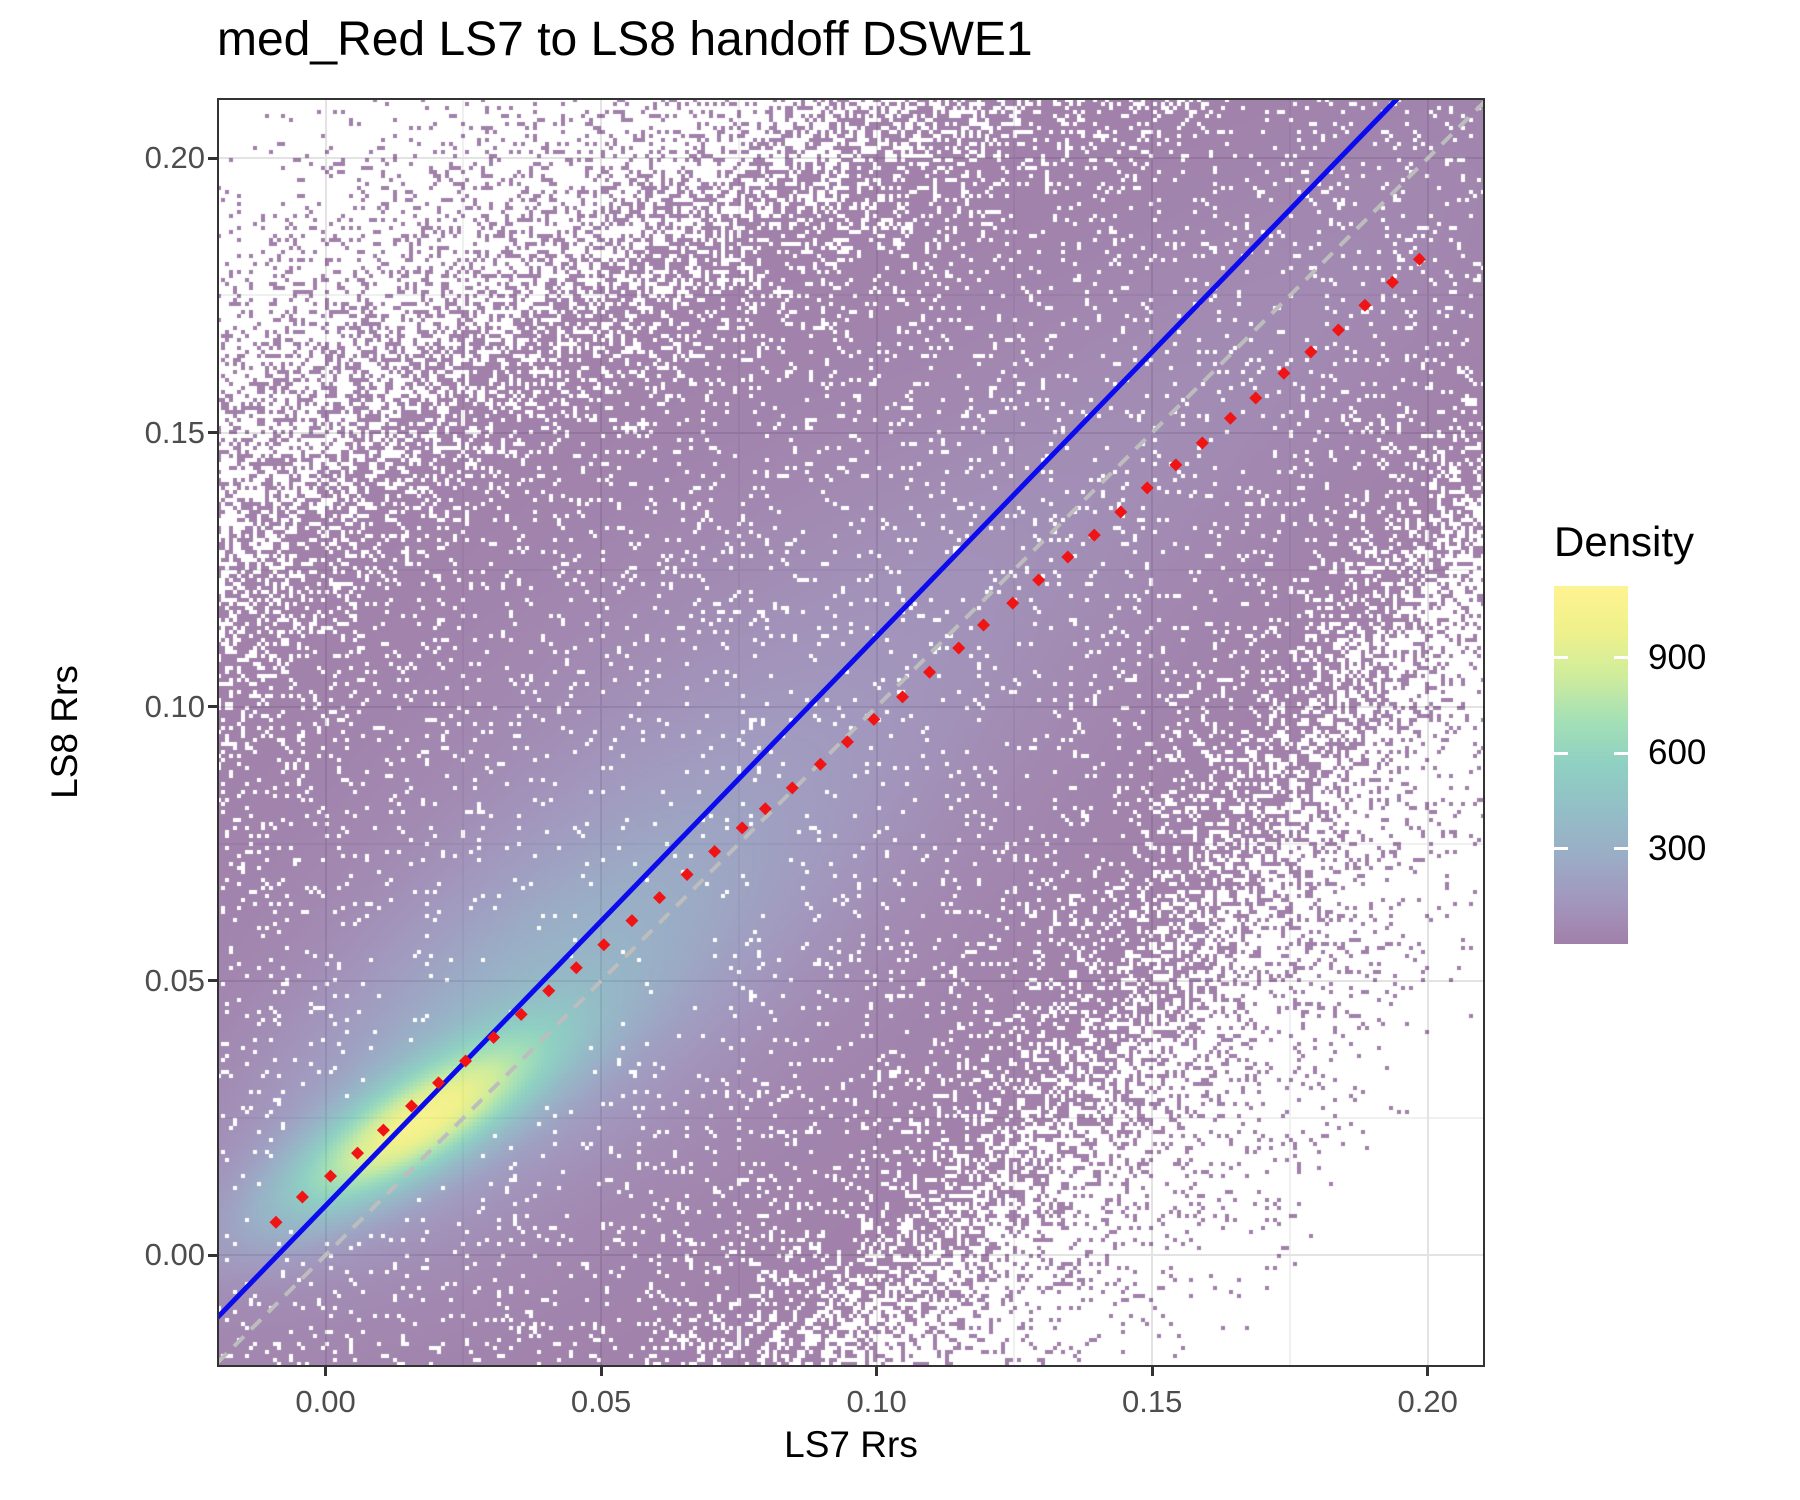  Describe the element at coordinates (325, 1401) in the screenshot. I see `x-tick-label: 0.00` at that location.